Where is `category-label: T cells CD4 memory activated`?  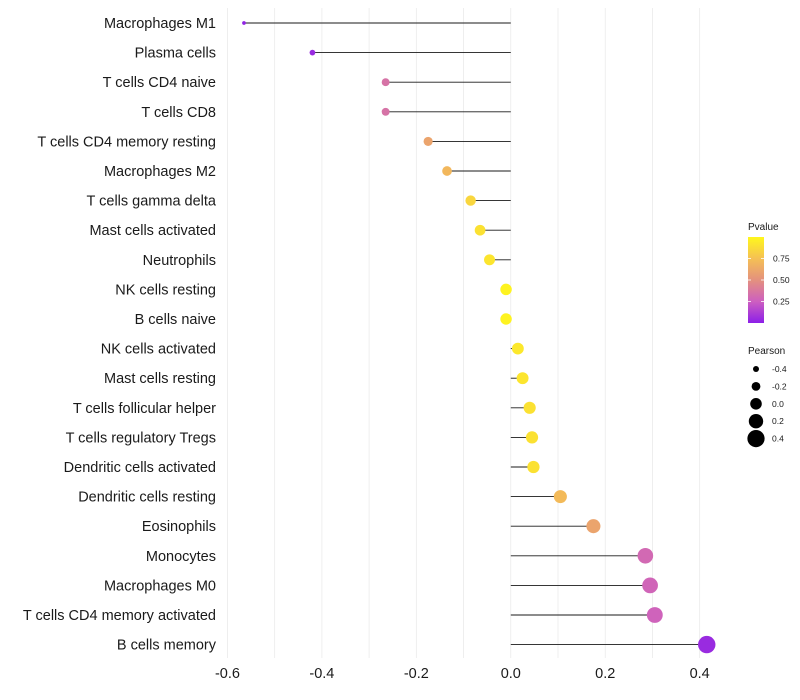
category-label: T cells CD4 memory activated is located at coordinates (119, 616).